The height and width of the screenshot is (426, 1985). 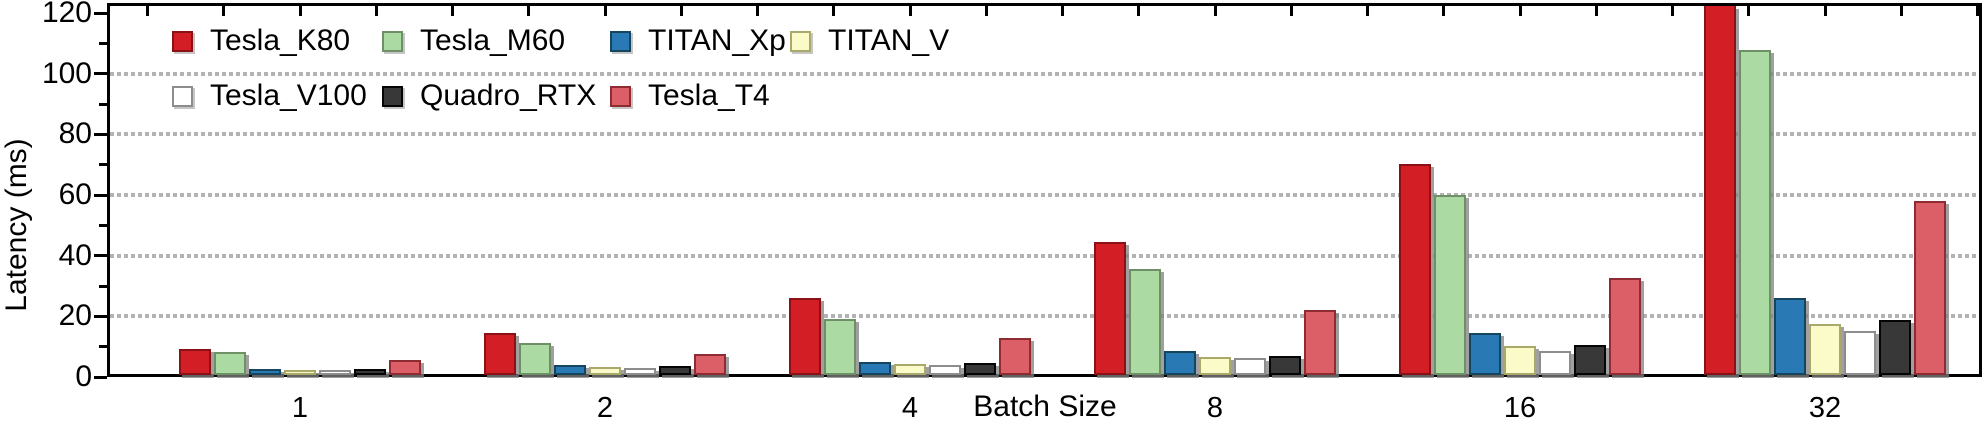 What do you see at coordinates (83, 376) in the screenshot?
I see `y-tick-label: 0` at bounding box center [83, 376].